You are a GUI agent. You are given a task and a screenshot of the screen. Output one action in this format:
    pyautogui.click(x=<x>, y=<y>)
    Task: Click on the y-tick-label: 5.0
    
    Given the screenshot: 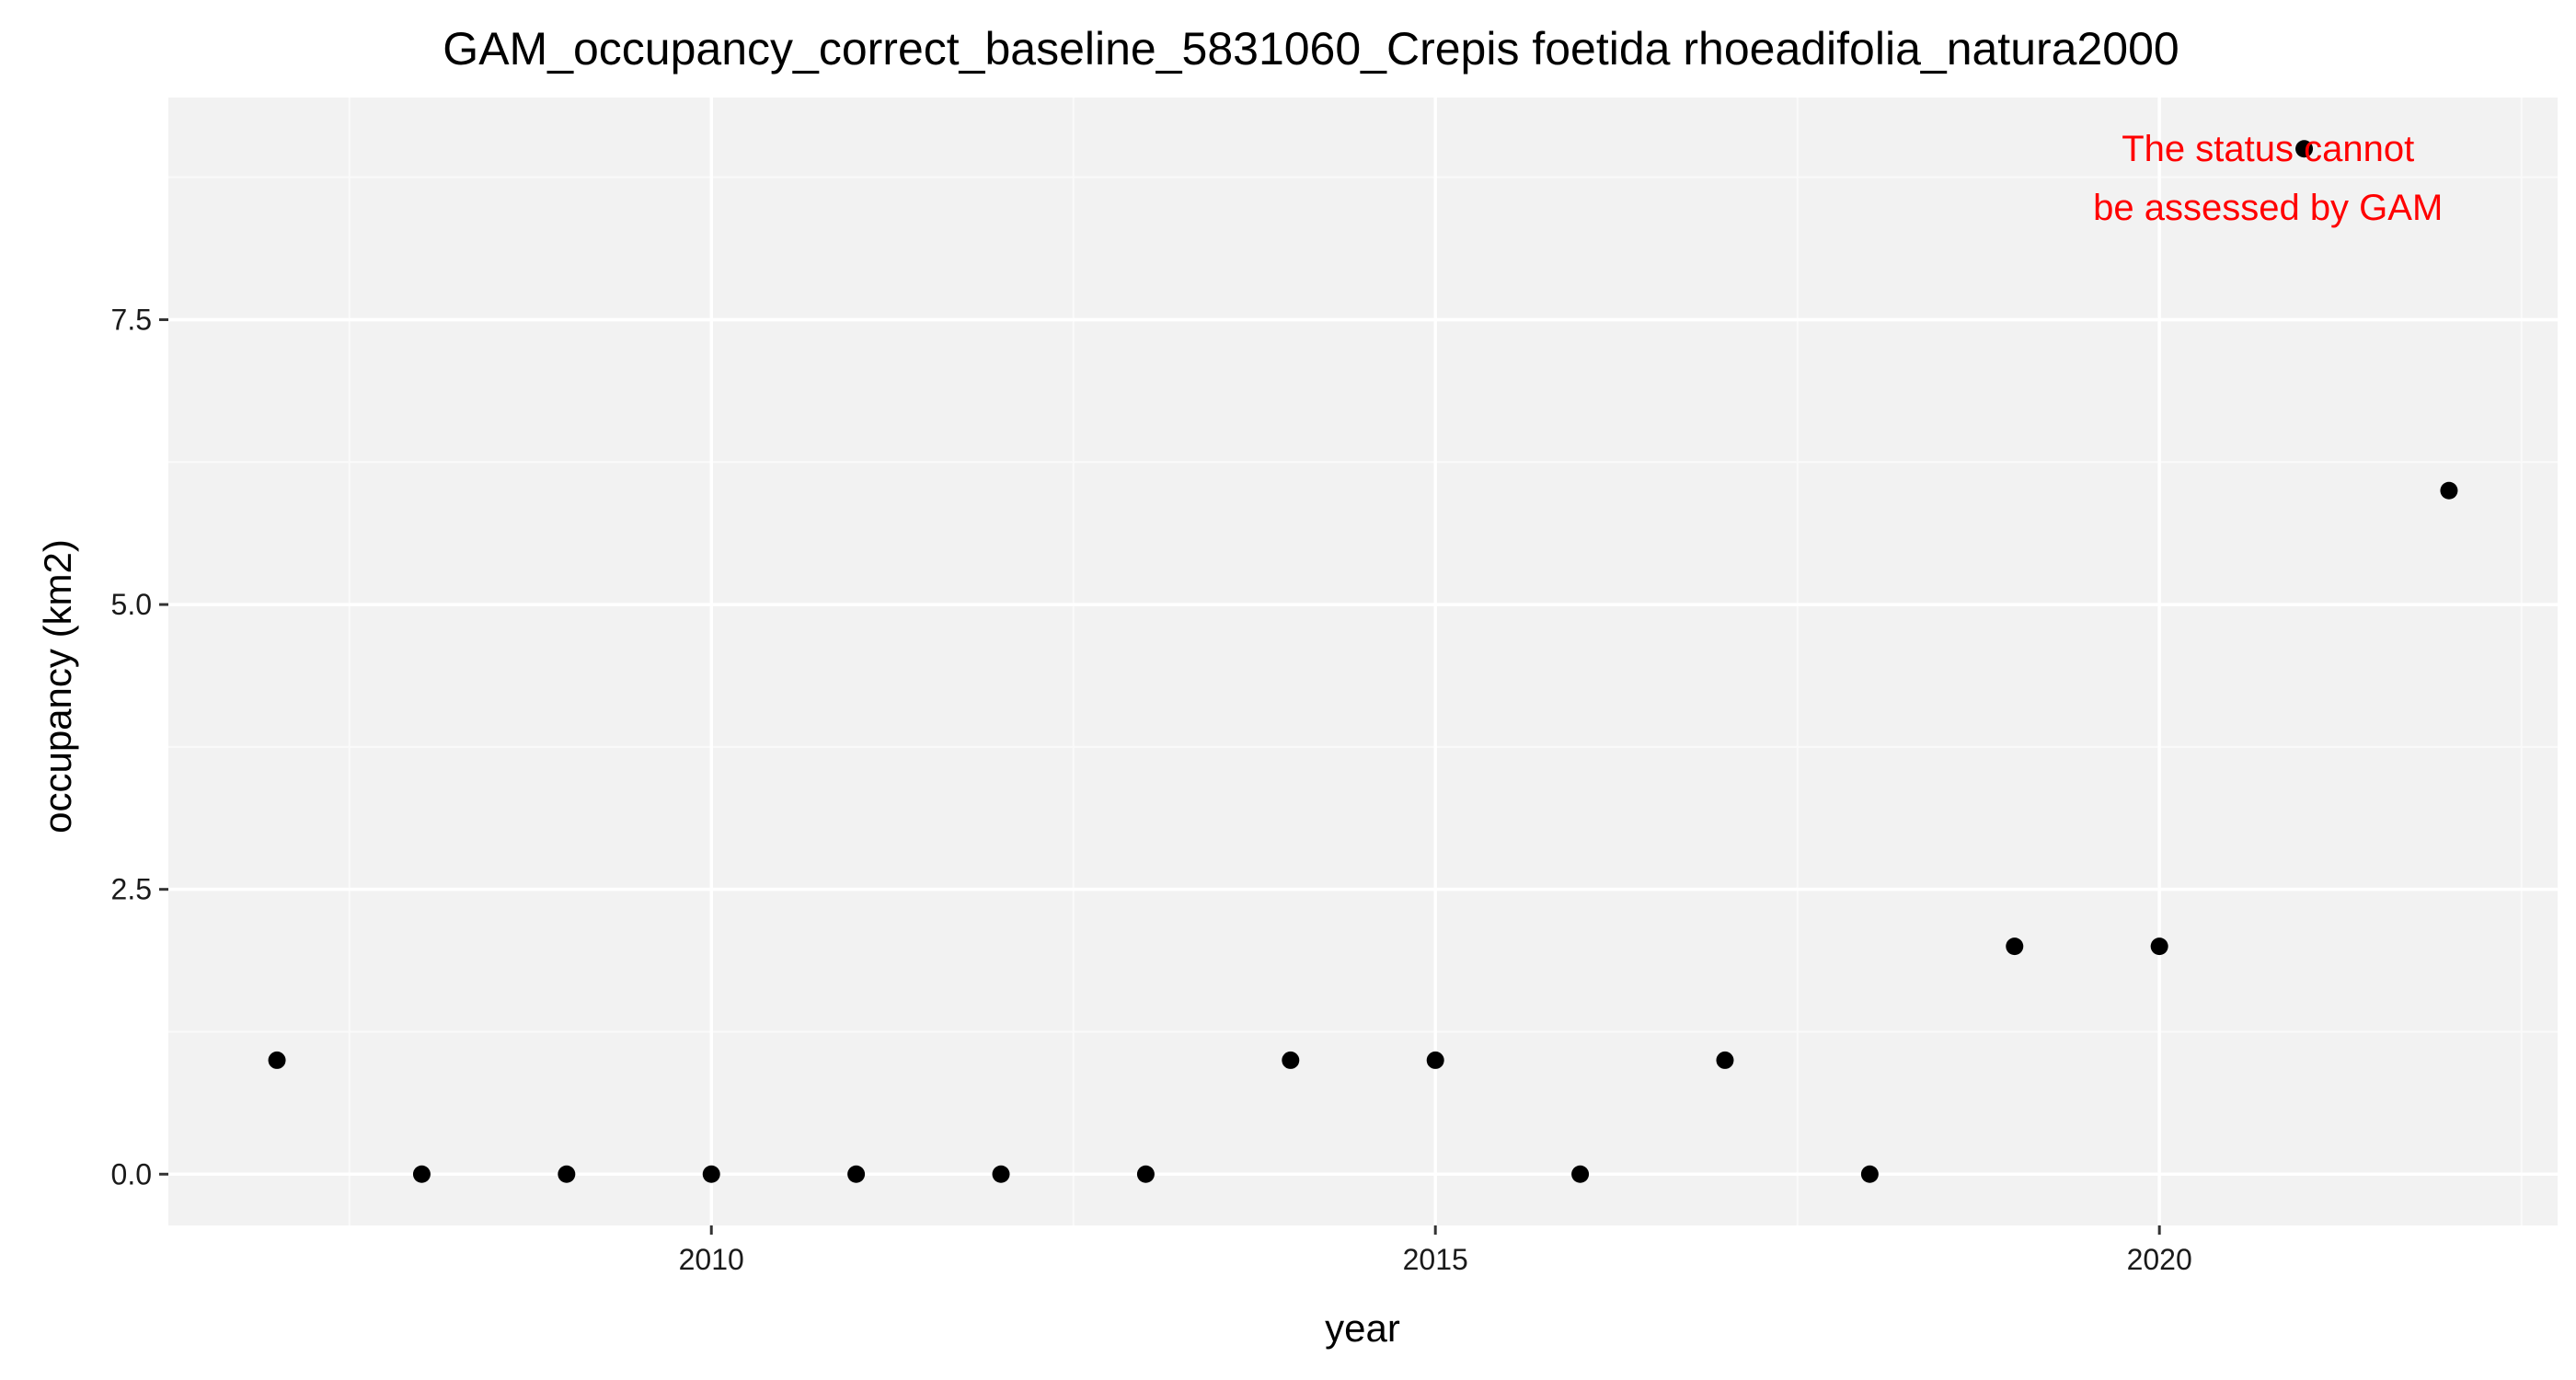 What is the action you would take?
    pyautogui.click(x=131, y=604)
    